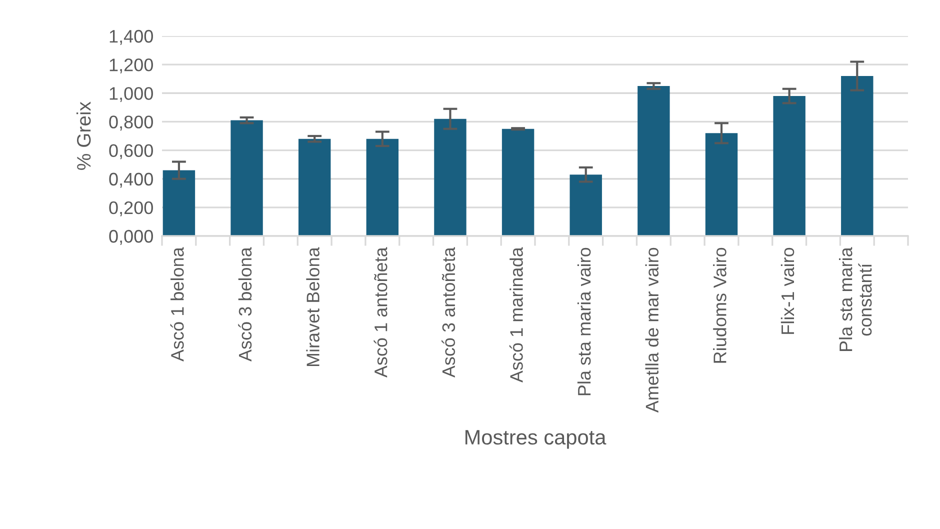  What do you see at coordinates (584, 322) in the screenshot?
I see `x-tick-label: Pla sta maria vairo` at bounding box center [584, 322].